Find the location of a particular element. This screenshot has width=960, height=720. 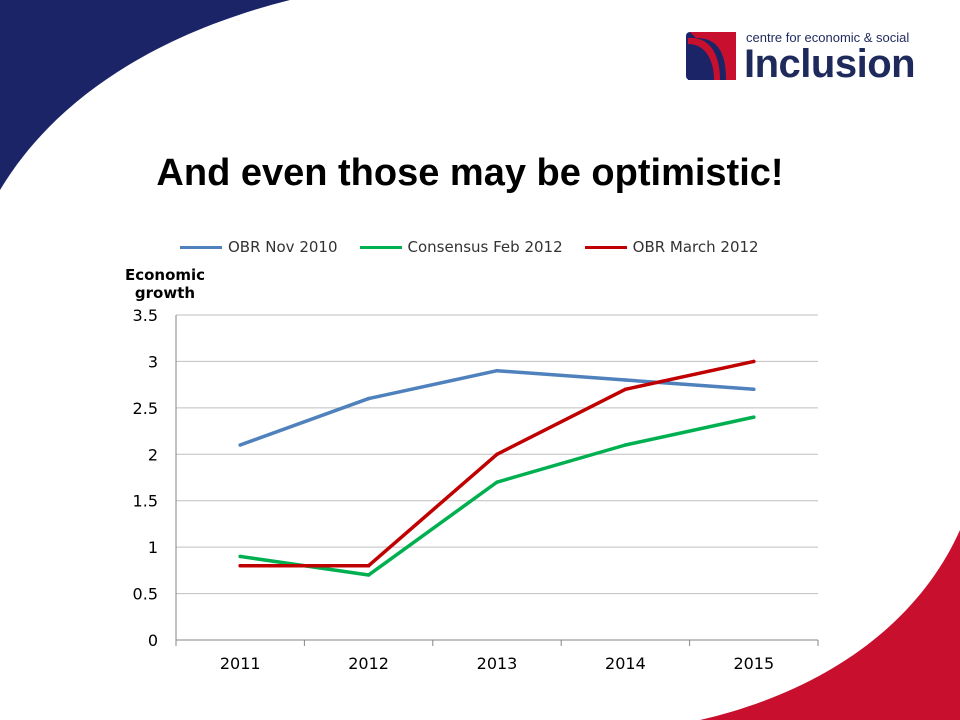

x-tick-label: 2013 is located at coordinates (497, 663).